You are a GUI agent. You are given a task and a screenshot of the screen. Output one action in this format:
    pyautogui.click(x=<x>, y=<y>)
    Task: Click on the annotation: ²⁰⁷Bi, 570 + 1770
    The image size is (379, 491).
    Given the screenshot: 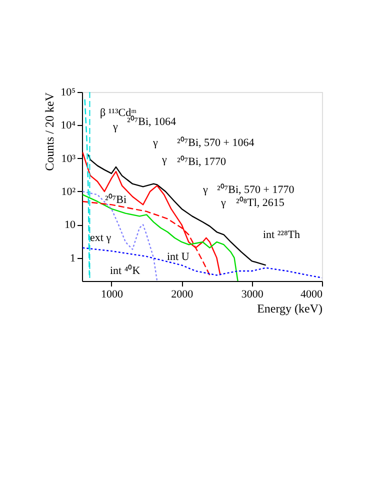 What is the action you would take?
    pyautogui.click(x=256, y=189)
    